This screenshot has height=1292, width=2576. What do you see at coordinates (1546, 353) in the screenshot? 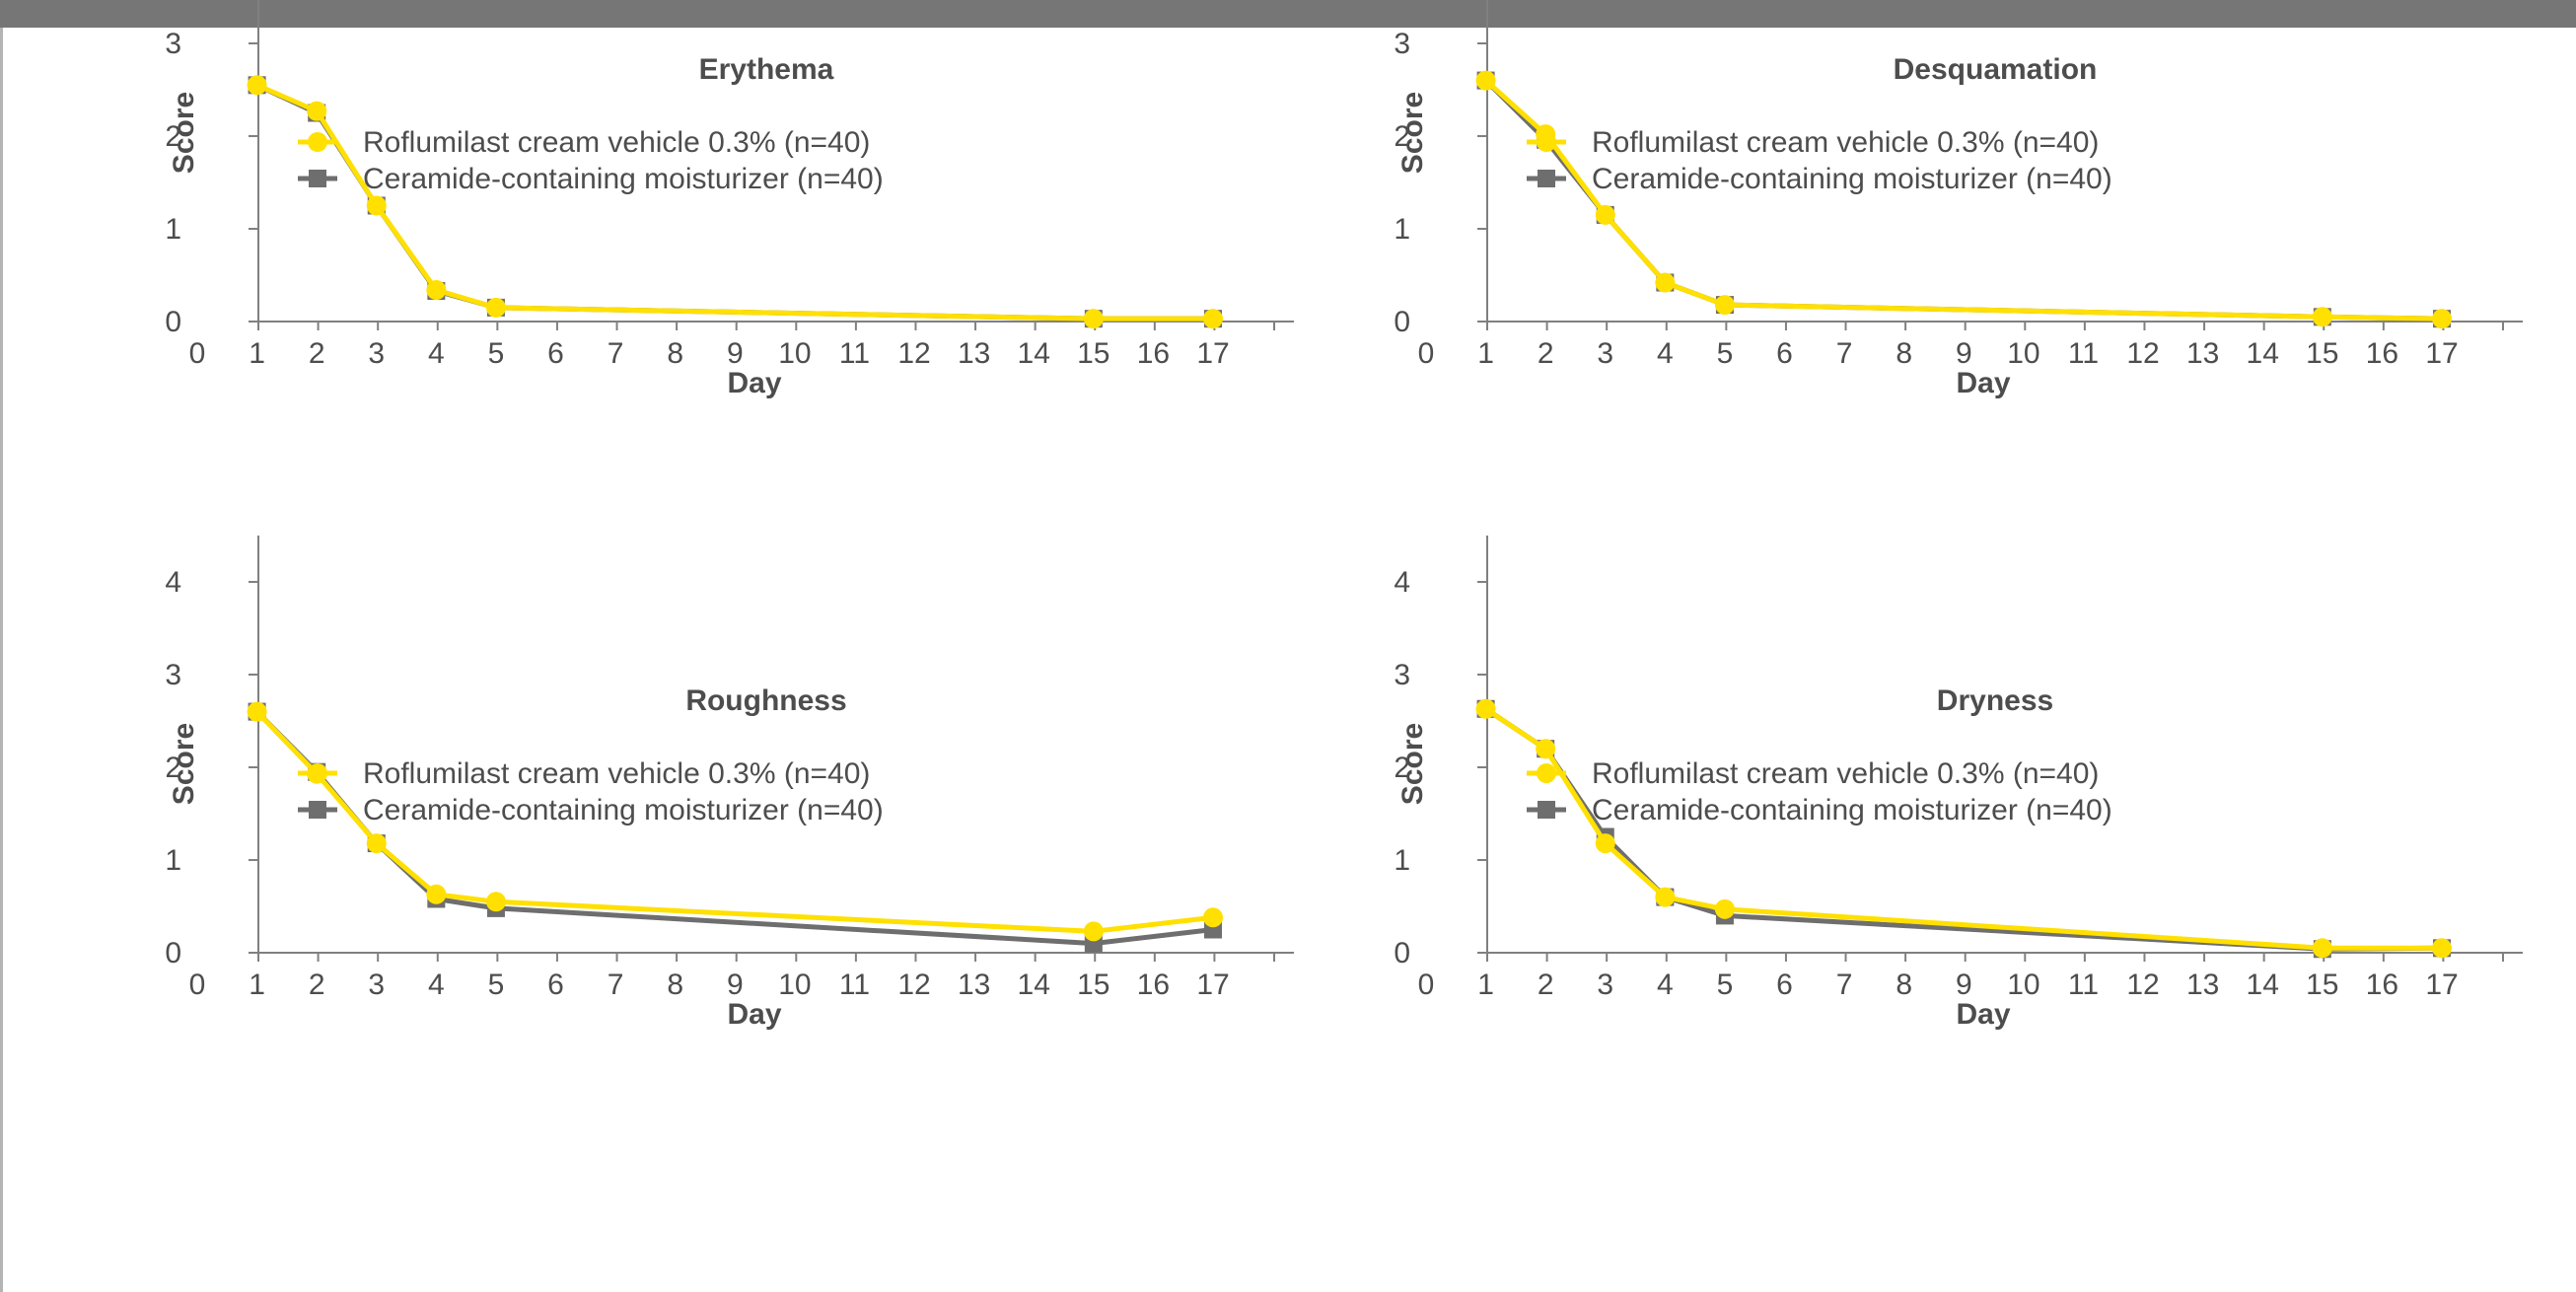
I see `x-tick-label: 2` at bounding box center [1546, 353].